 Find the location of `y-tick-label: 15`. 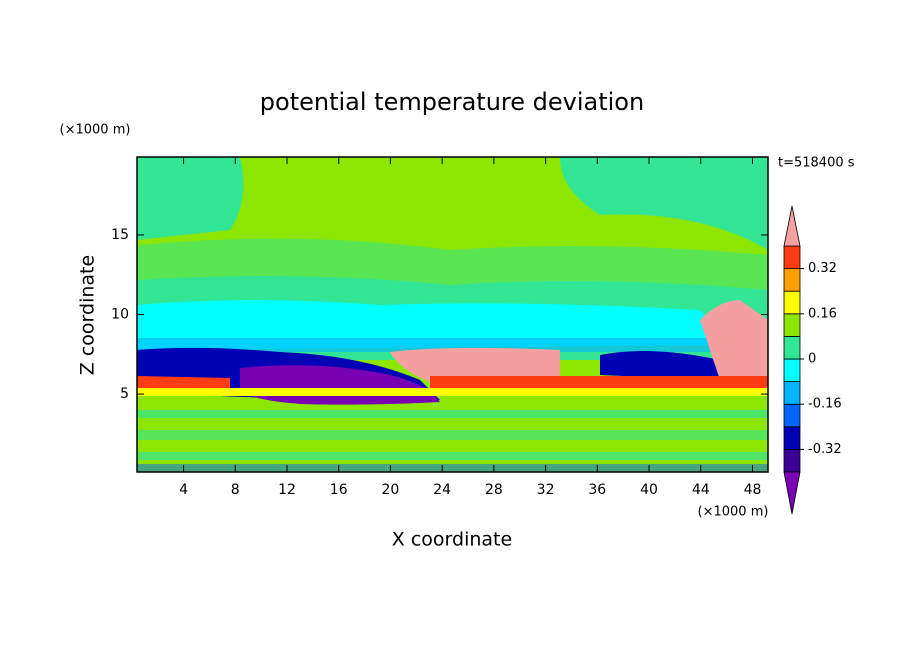

y-tick-label: 15 is located at coordinates (120, 235).